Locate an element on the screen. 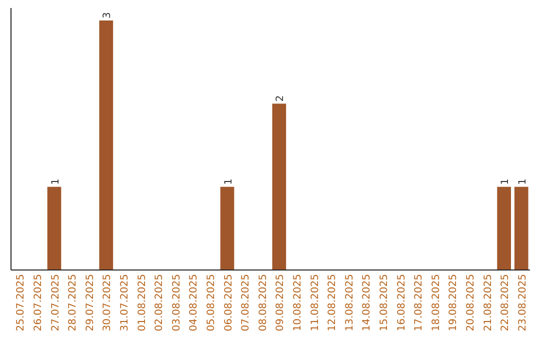 This screenshot has width=540, height=340. x-tick-label: 14.08.2025 is located at coordinates (367, 303).